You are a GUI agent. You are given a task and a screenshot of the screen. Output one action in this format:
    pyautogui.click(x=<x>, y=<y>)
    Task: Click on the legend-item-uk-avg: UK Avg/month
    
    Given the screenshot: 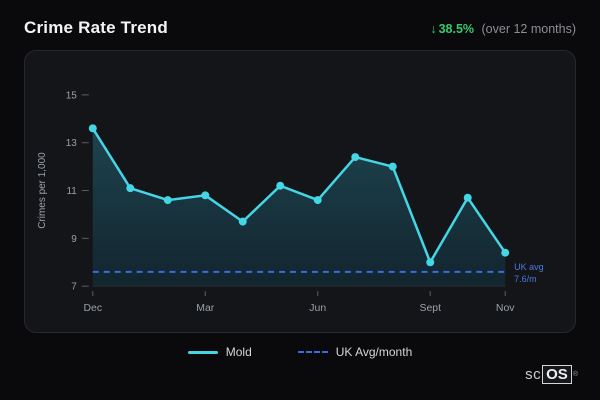 What is the action you would take?
    pyautogui.click(x=355, y=352)
    